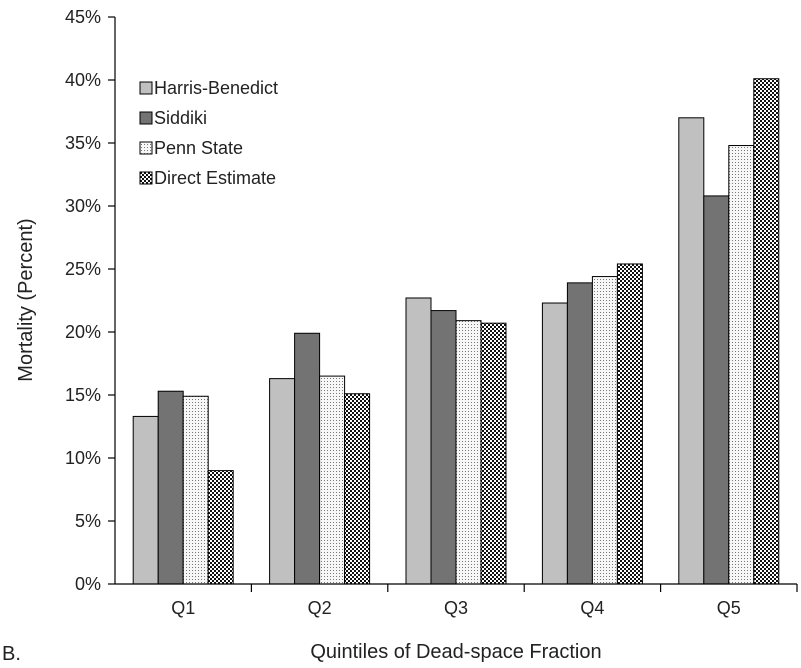 The image size is (801, 668). What do you see at coordinates (484, 601) in the screenshot?
I see `x-axis-ticks: Q1 Q2 Q3 Q4 Q5` at bounding box center [484, 601].